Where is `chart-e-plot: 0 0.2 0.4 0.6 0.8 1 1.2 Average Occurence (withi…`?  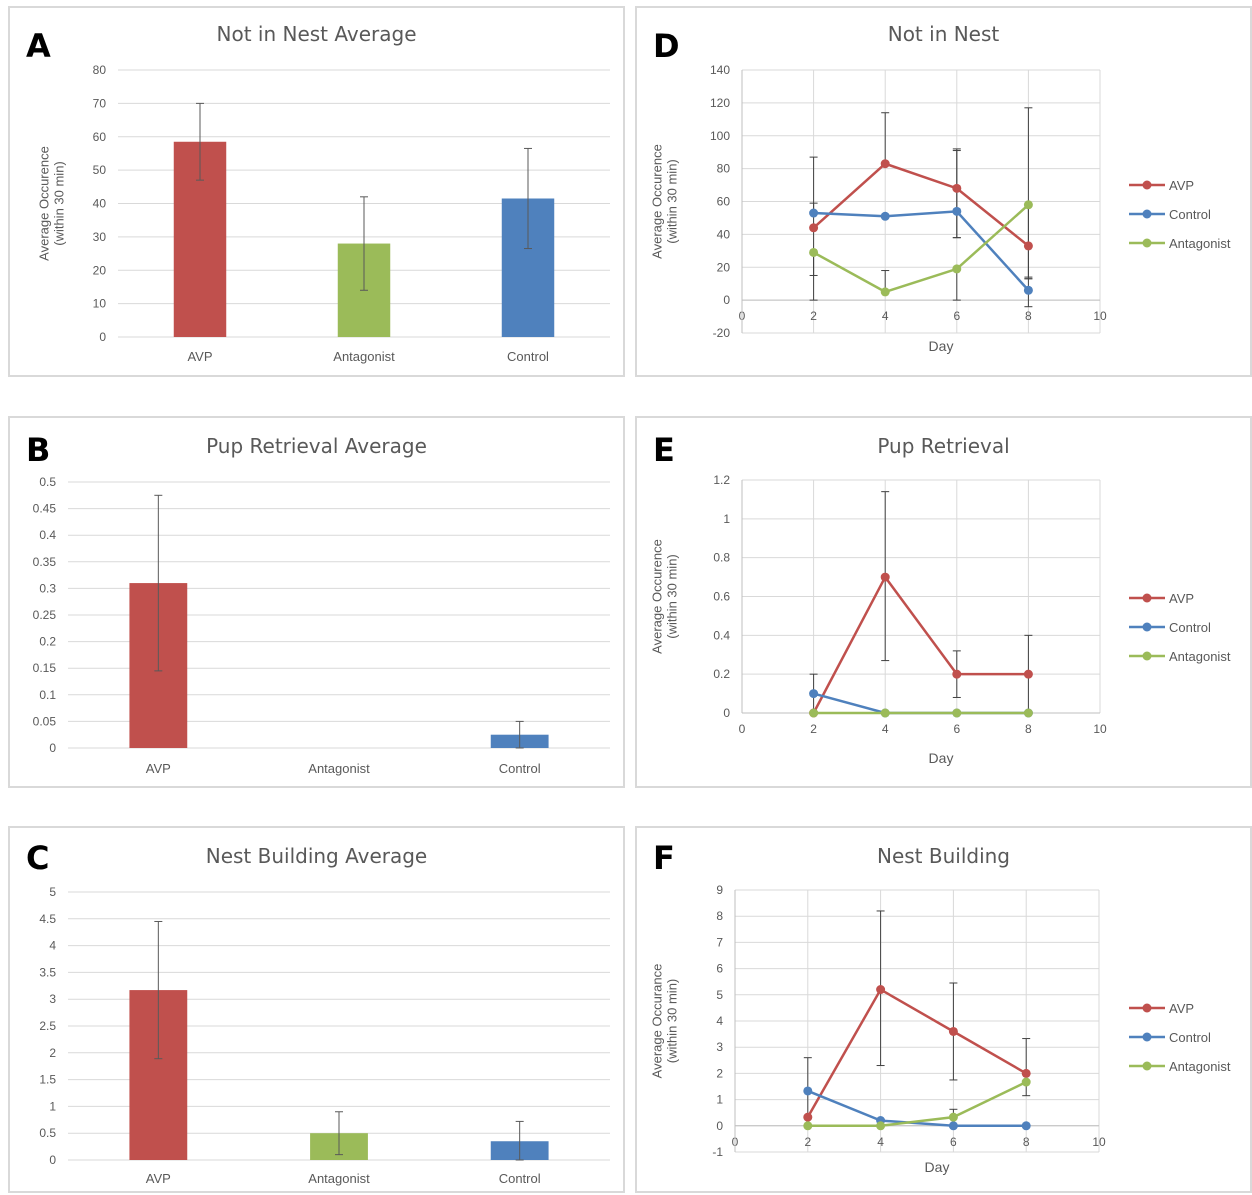 chart-e-plot: 0 0.2 0.4 0.6 0.8 1 1.2 Average Occurence (withi… is located at coordinates (940, 619).